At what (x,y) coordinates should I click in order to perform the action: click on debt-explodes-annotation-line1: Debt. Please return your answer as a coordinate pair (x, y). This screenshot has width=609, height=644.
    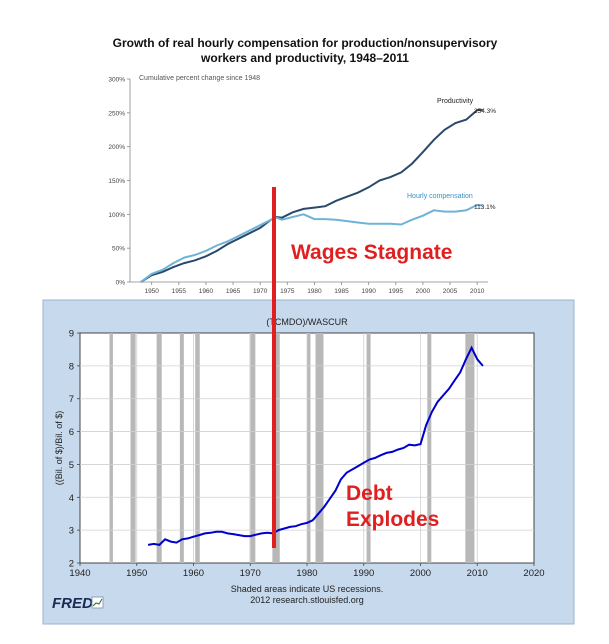
    Looking at the image, I should click on (369, 493).